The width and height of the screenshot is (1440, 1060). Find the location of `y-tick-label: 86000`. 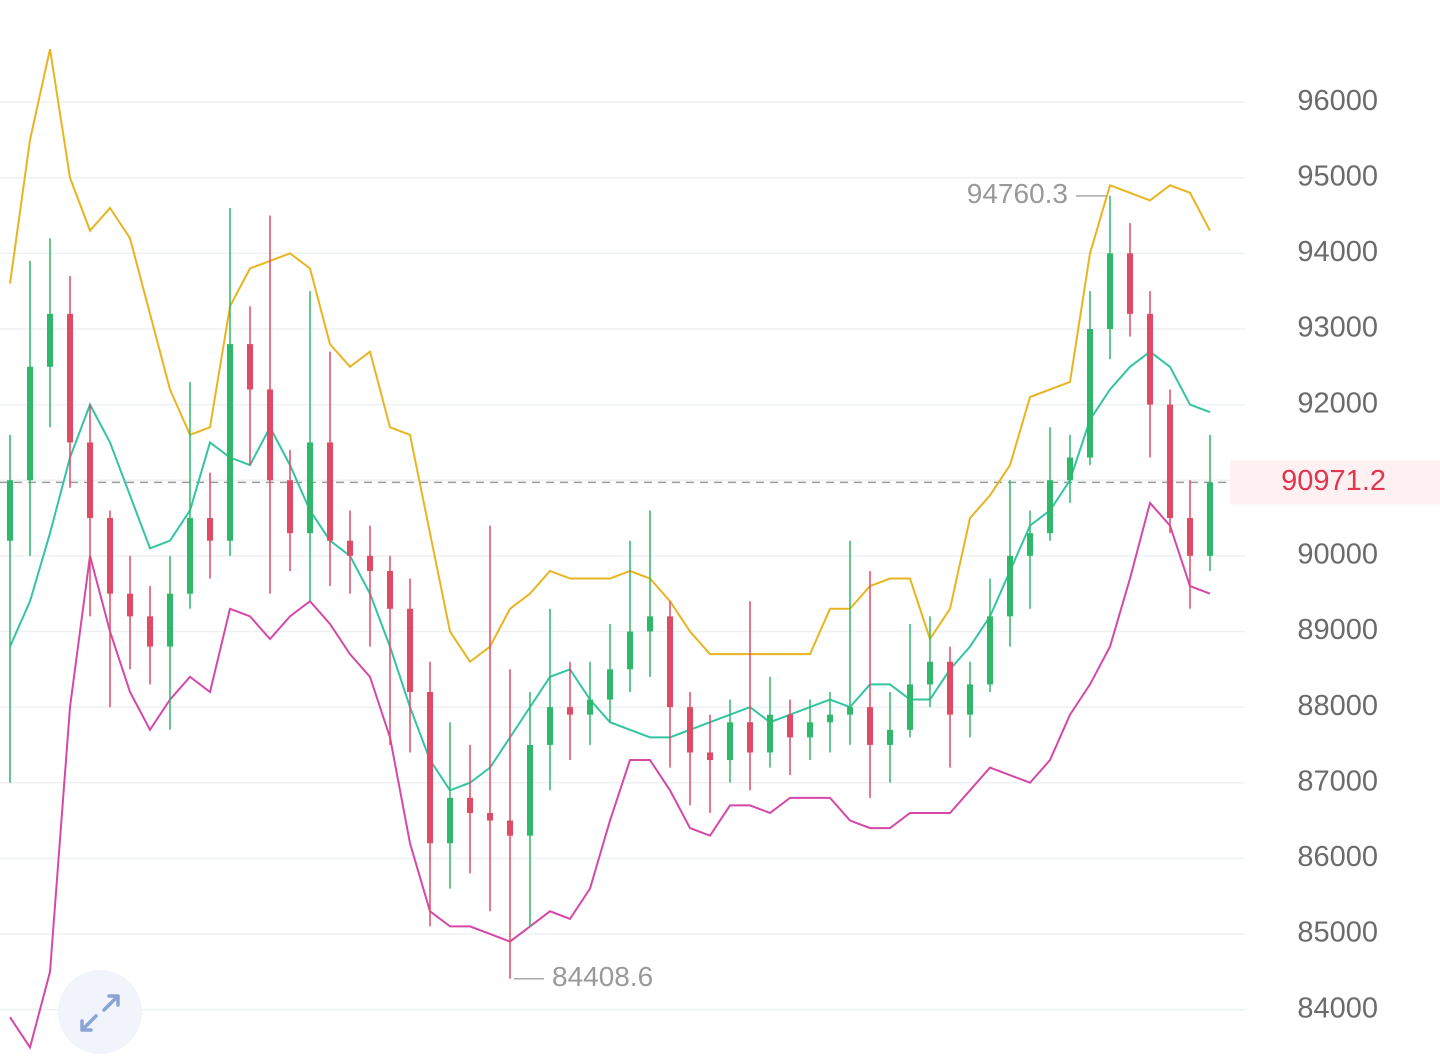

y-tick-label: 86000 is located at coordinates (1337, 857).